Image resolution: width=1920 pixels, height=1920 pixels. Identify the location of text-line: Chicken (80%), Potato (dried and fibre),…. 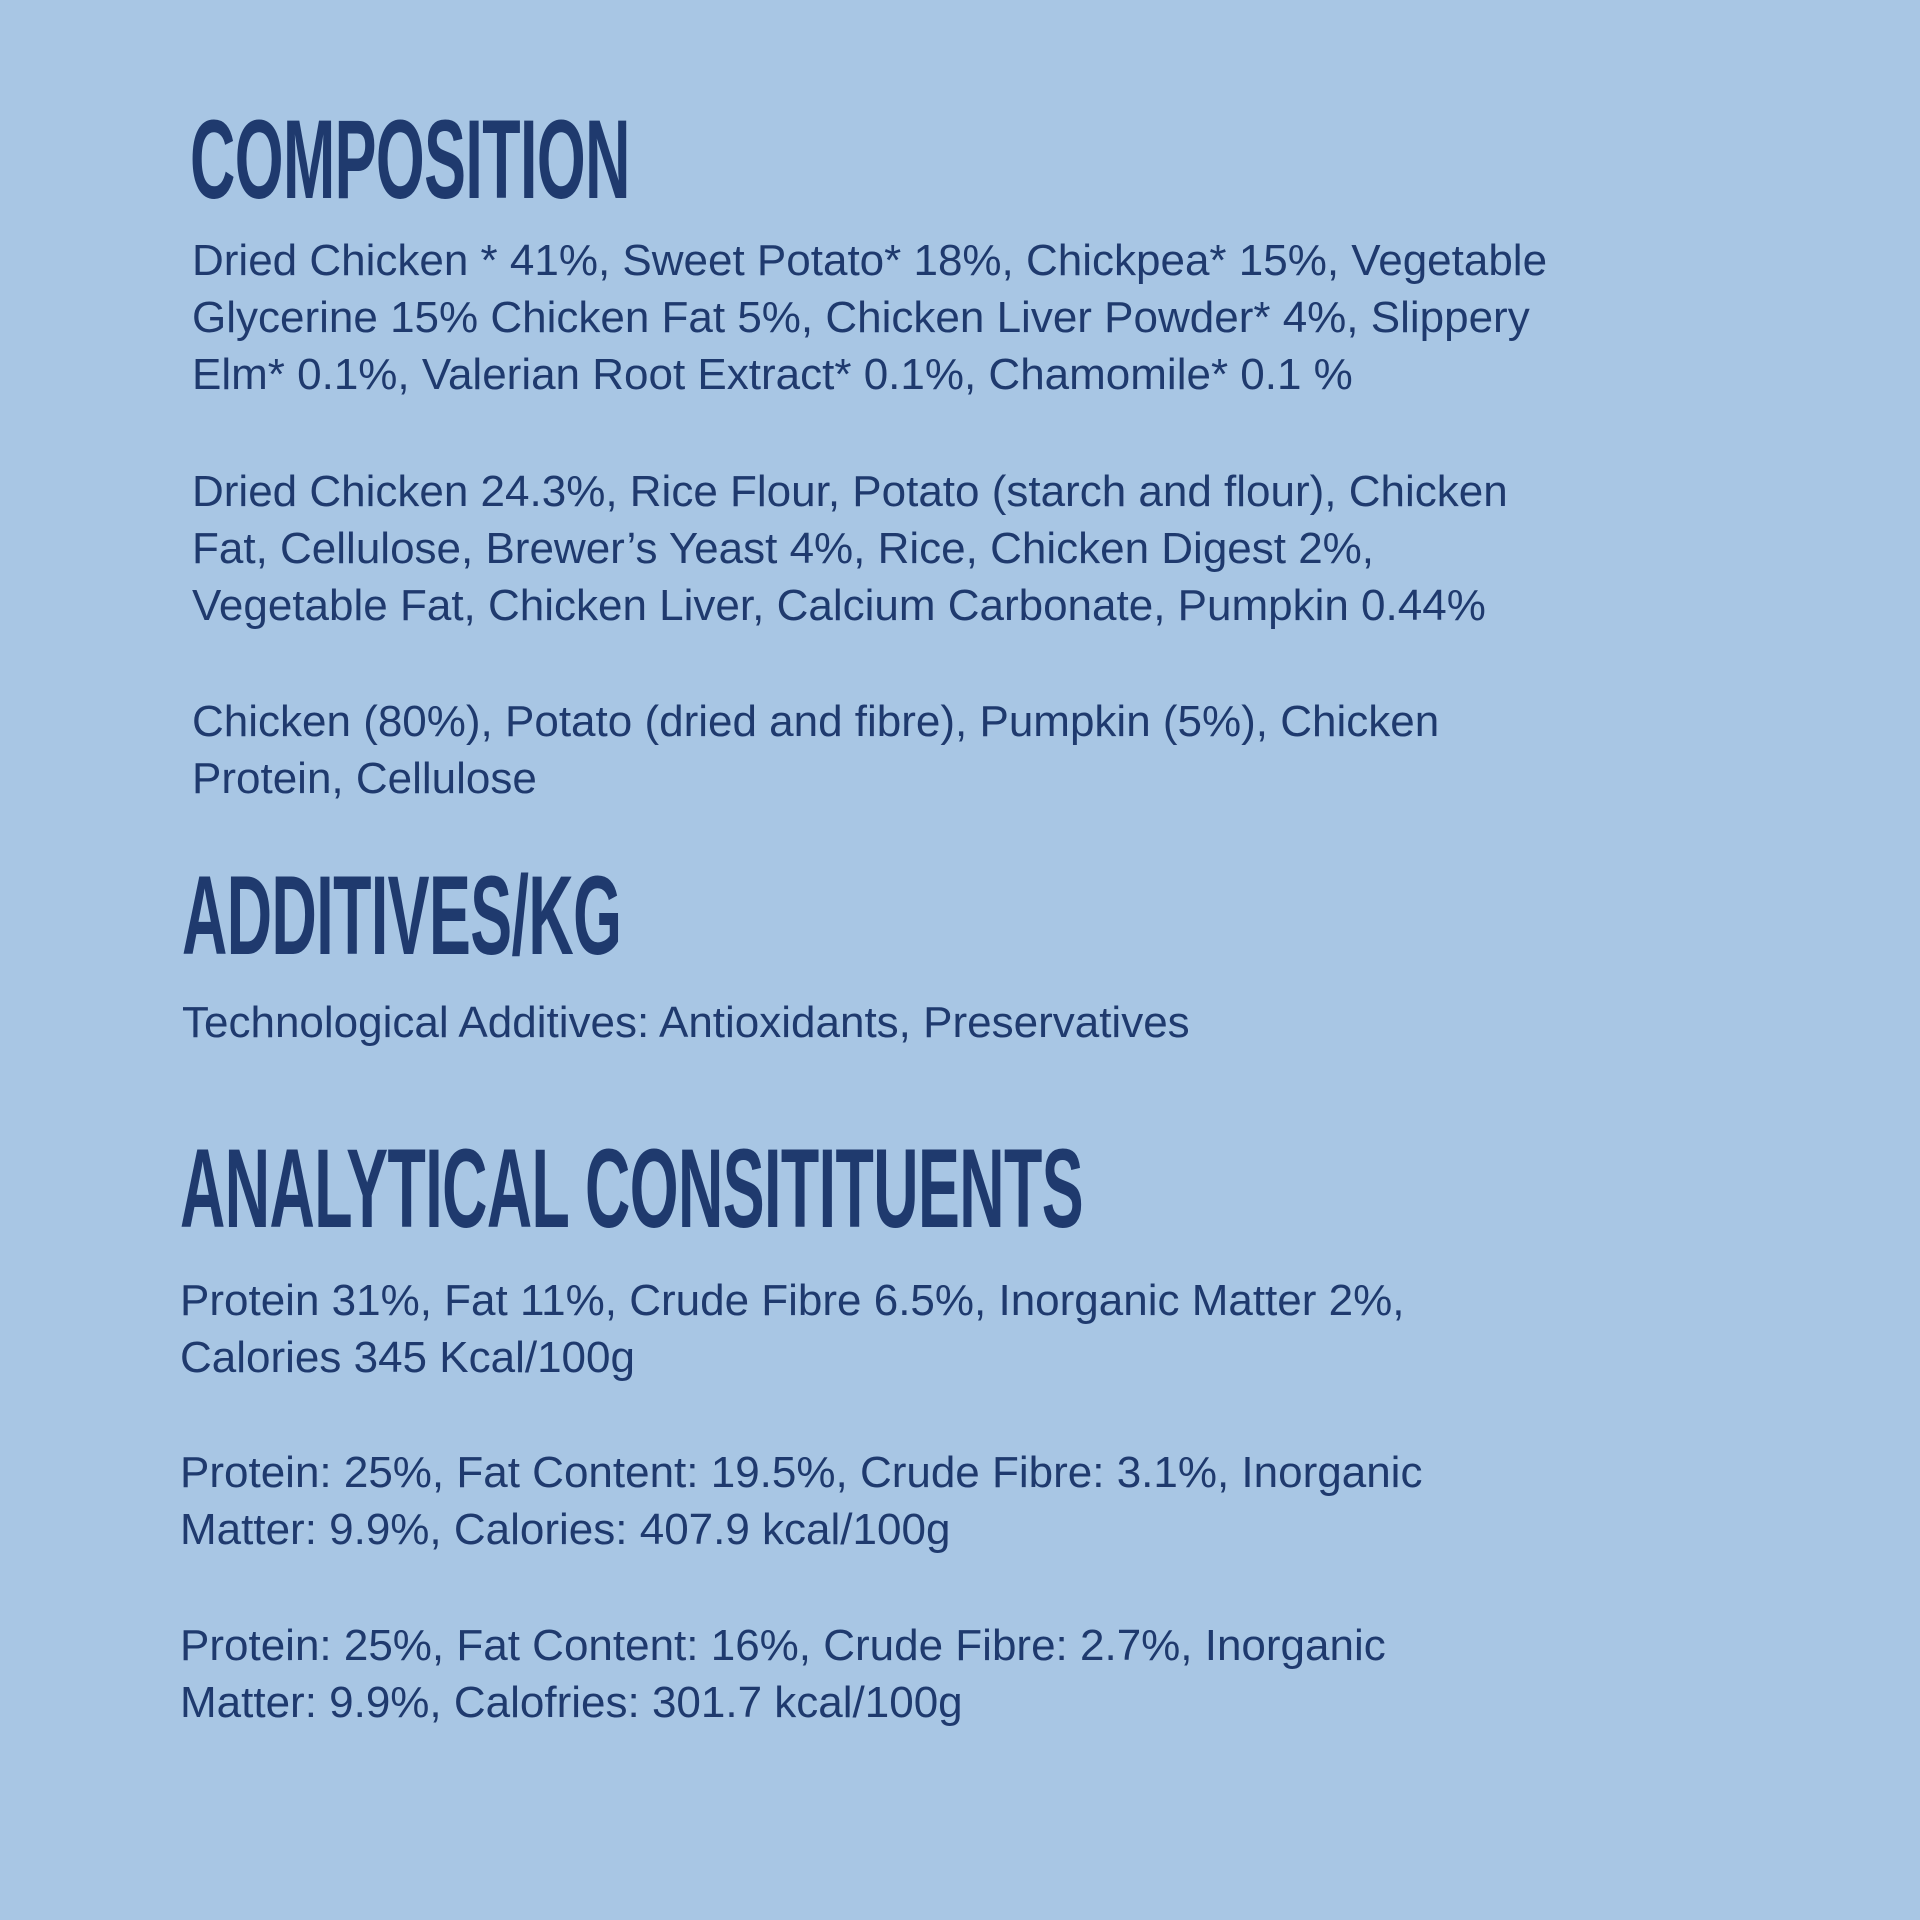
(816, 721).